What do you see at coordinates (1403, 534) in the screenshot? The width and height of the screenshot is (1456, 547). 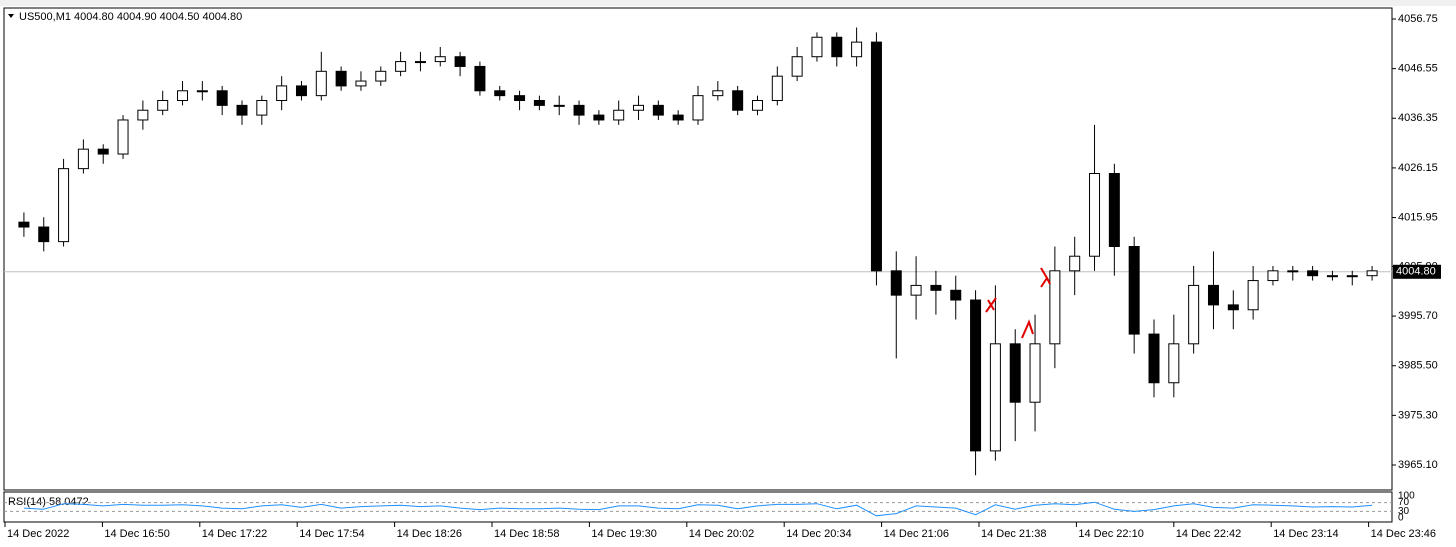 I see `x-tick-label: 14 Dec 23:46` at bounding box center [1403, 534].